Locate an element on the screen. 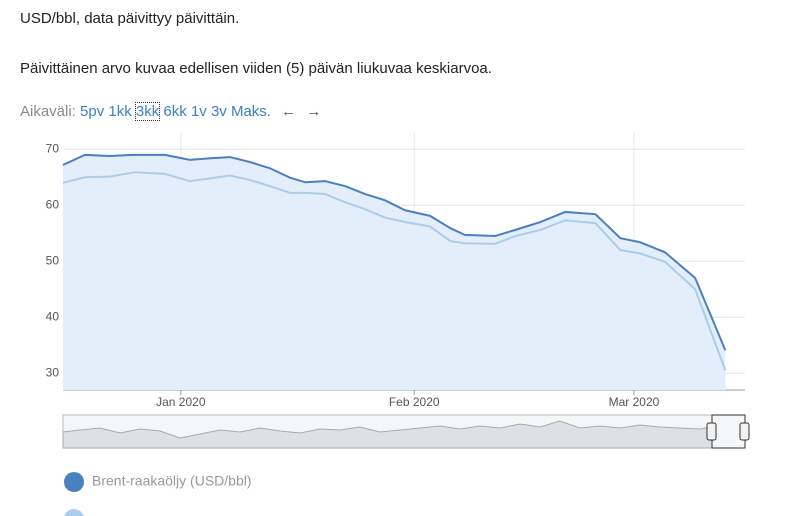 This screenshot has height=516, width=800. range-option: 5pv is located at coordinates (92, 111).